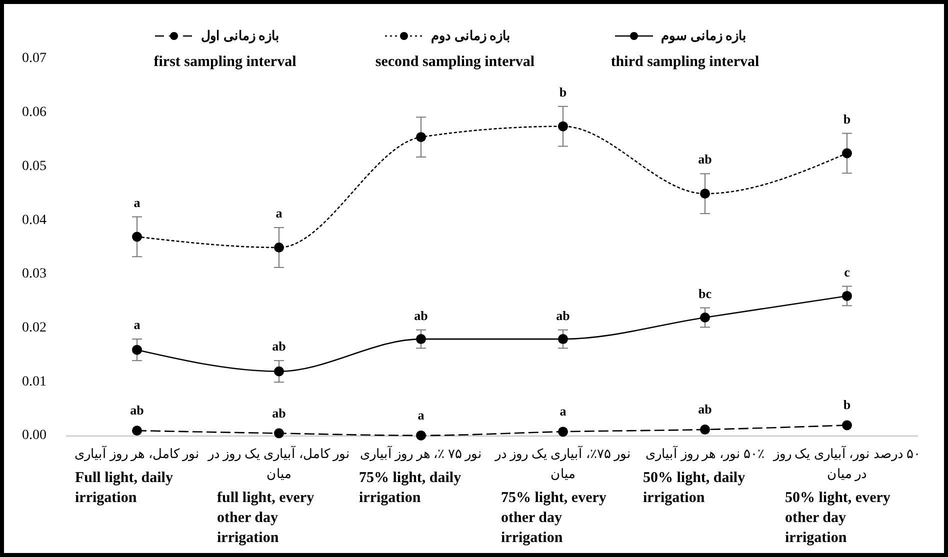 Image resolution: width=948 pixels, height=557 pixels. Describe the element at coordinates (34, 58) in the screenshot. I see `y-tick-label: 0.07` at that location.